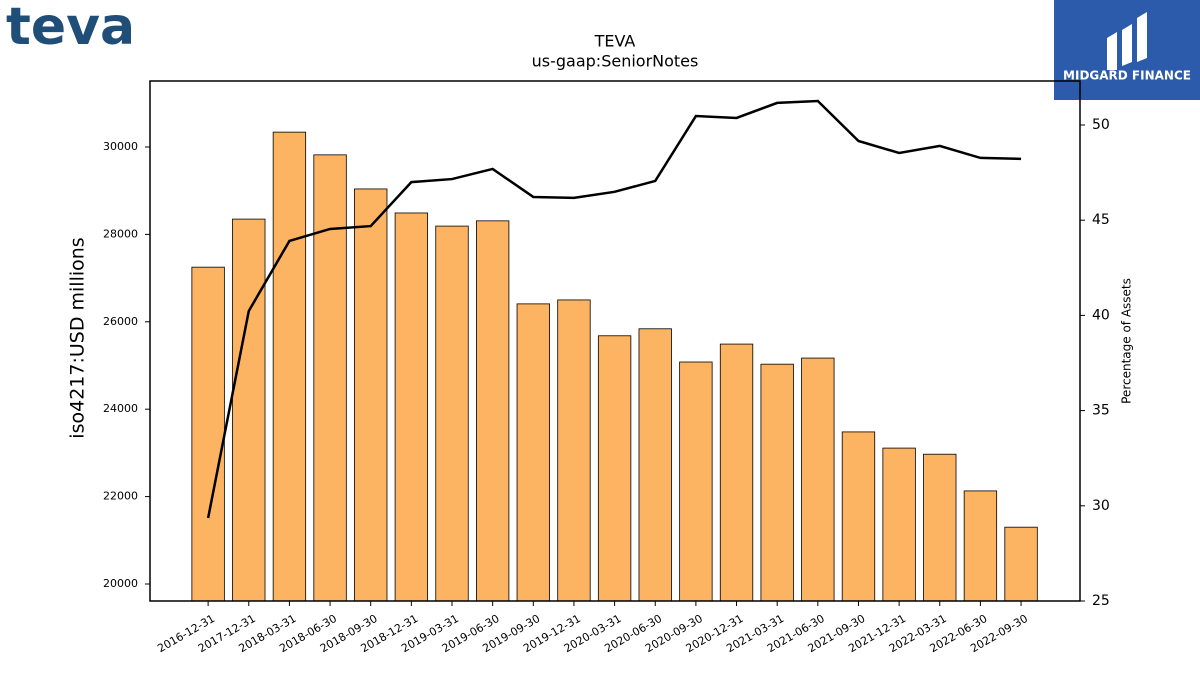  I want to click on y-tick-label: 30000, so click(120, 146).